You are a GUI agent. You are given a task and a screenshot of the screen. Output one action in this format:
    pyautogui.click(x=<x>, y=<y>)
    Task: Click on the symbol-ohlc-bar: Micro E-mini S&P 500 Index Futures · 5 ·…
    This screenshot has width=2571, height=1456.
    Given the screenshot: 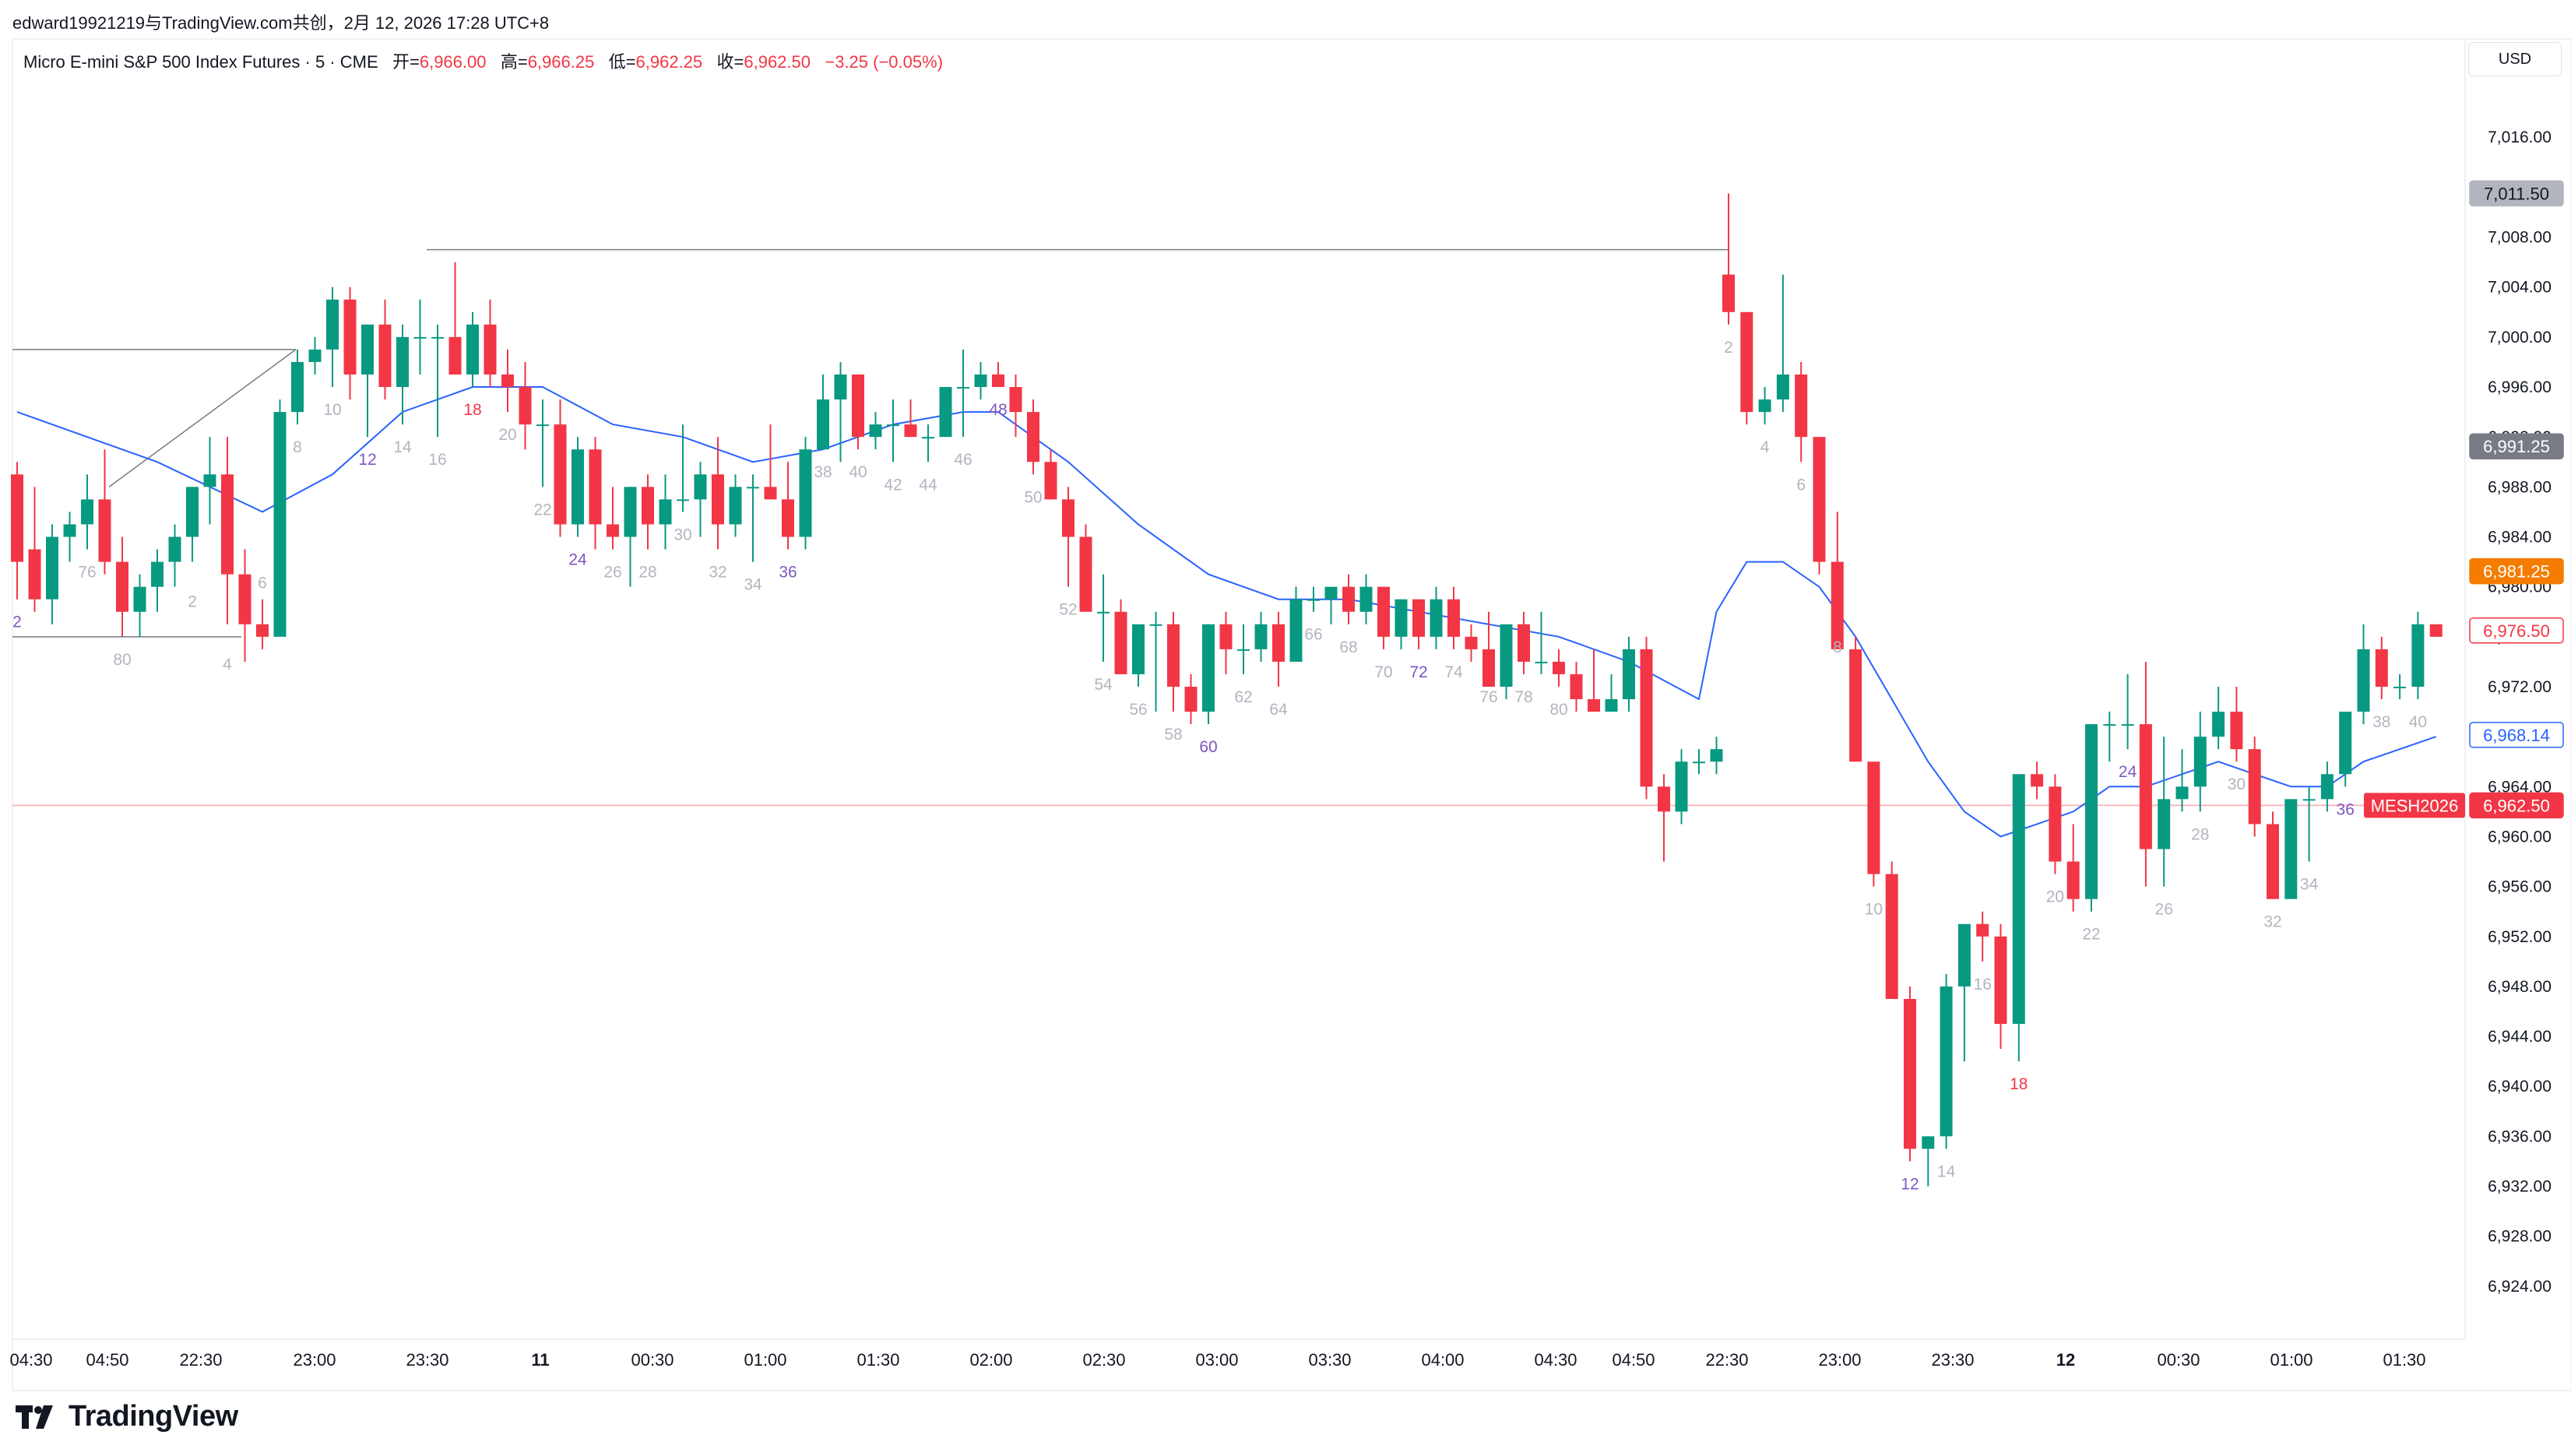 What is the action you would take?
    pyautogui.click(x=483, y=60)
    